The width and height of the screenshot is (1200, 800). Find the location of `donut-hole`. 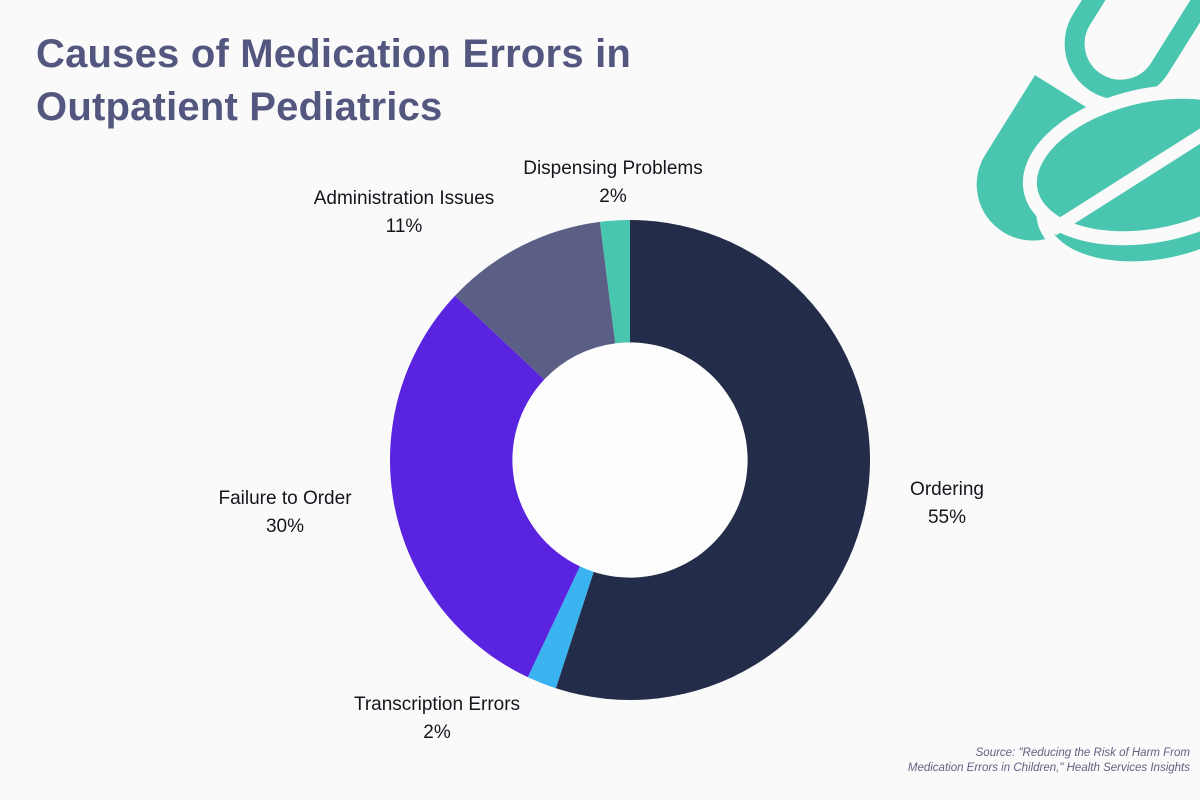

donut-hole is located at coordinates (630, 460).